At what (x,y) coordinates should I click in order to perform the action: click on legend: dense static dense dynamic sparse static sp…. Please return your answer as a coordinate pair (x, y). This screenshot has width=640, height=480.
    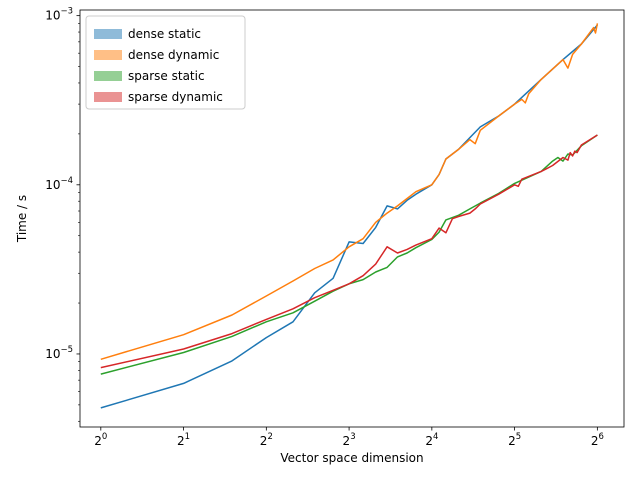
    Looking at the image, I should click on (165, 62).